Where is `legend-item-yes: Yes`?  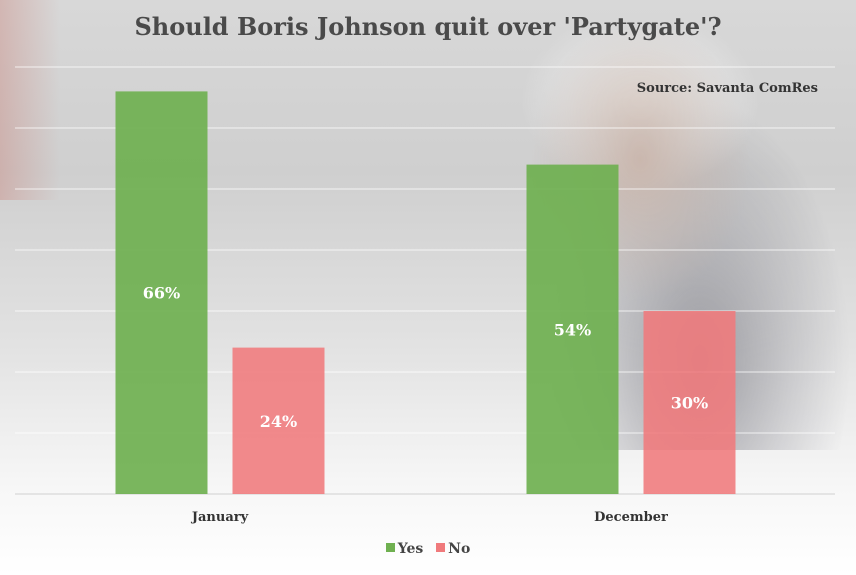 legend-item-yes: Yes is located at coordinates (404, 549).